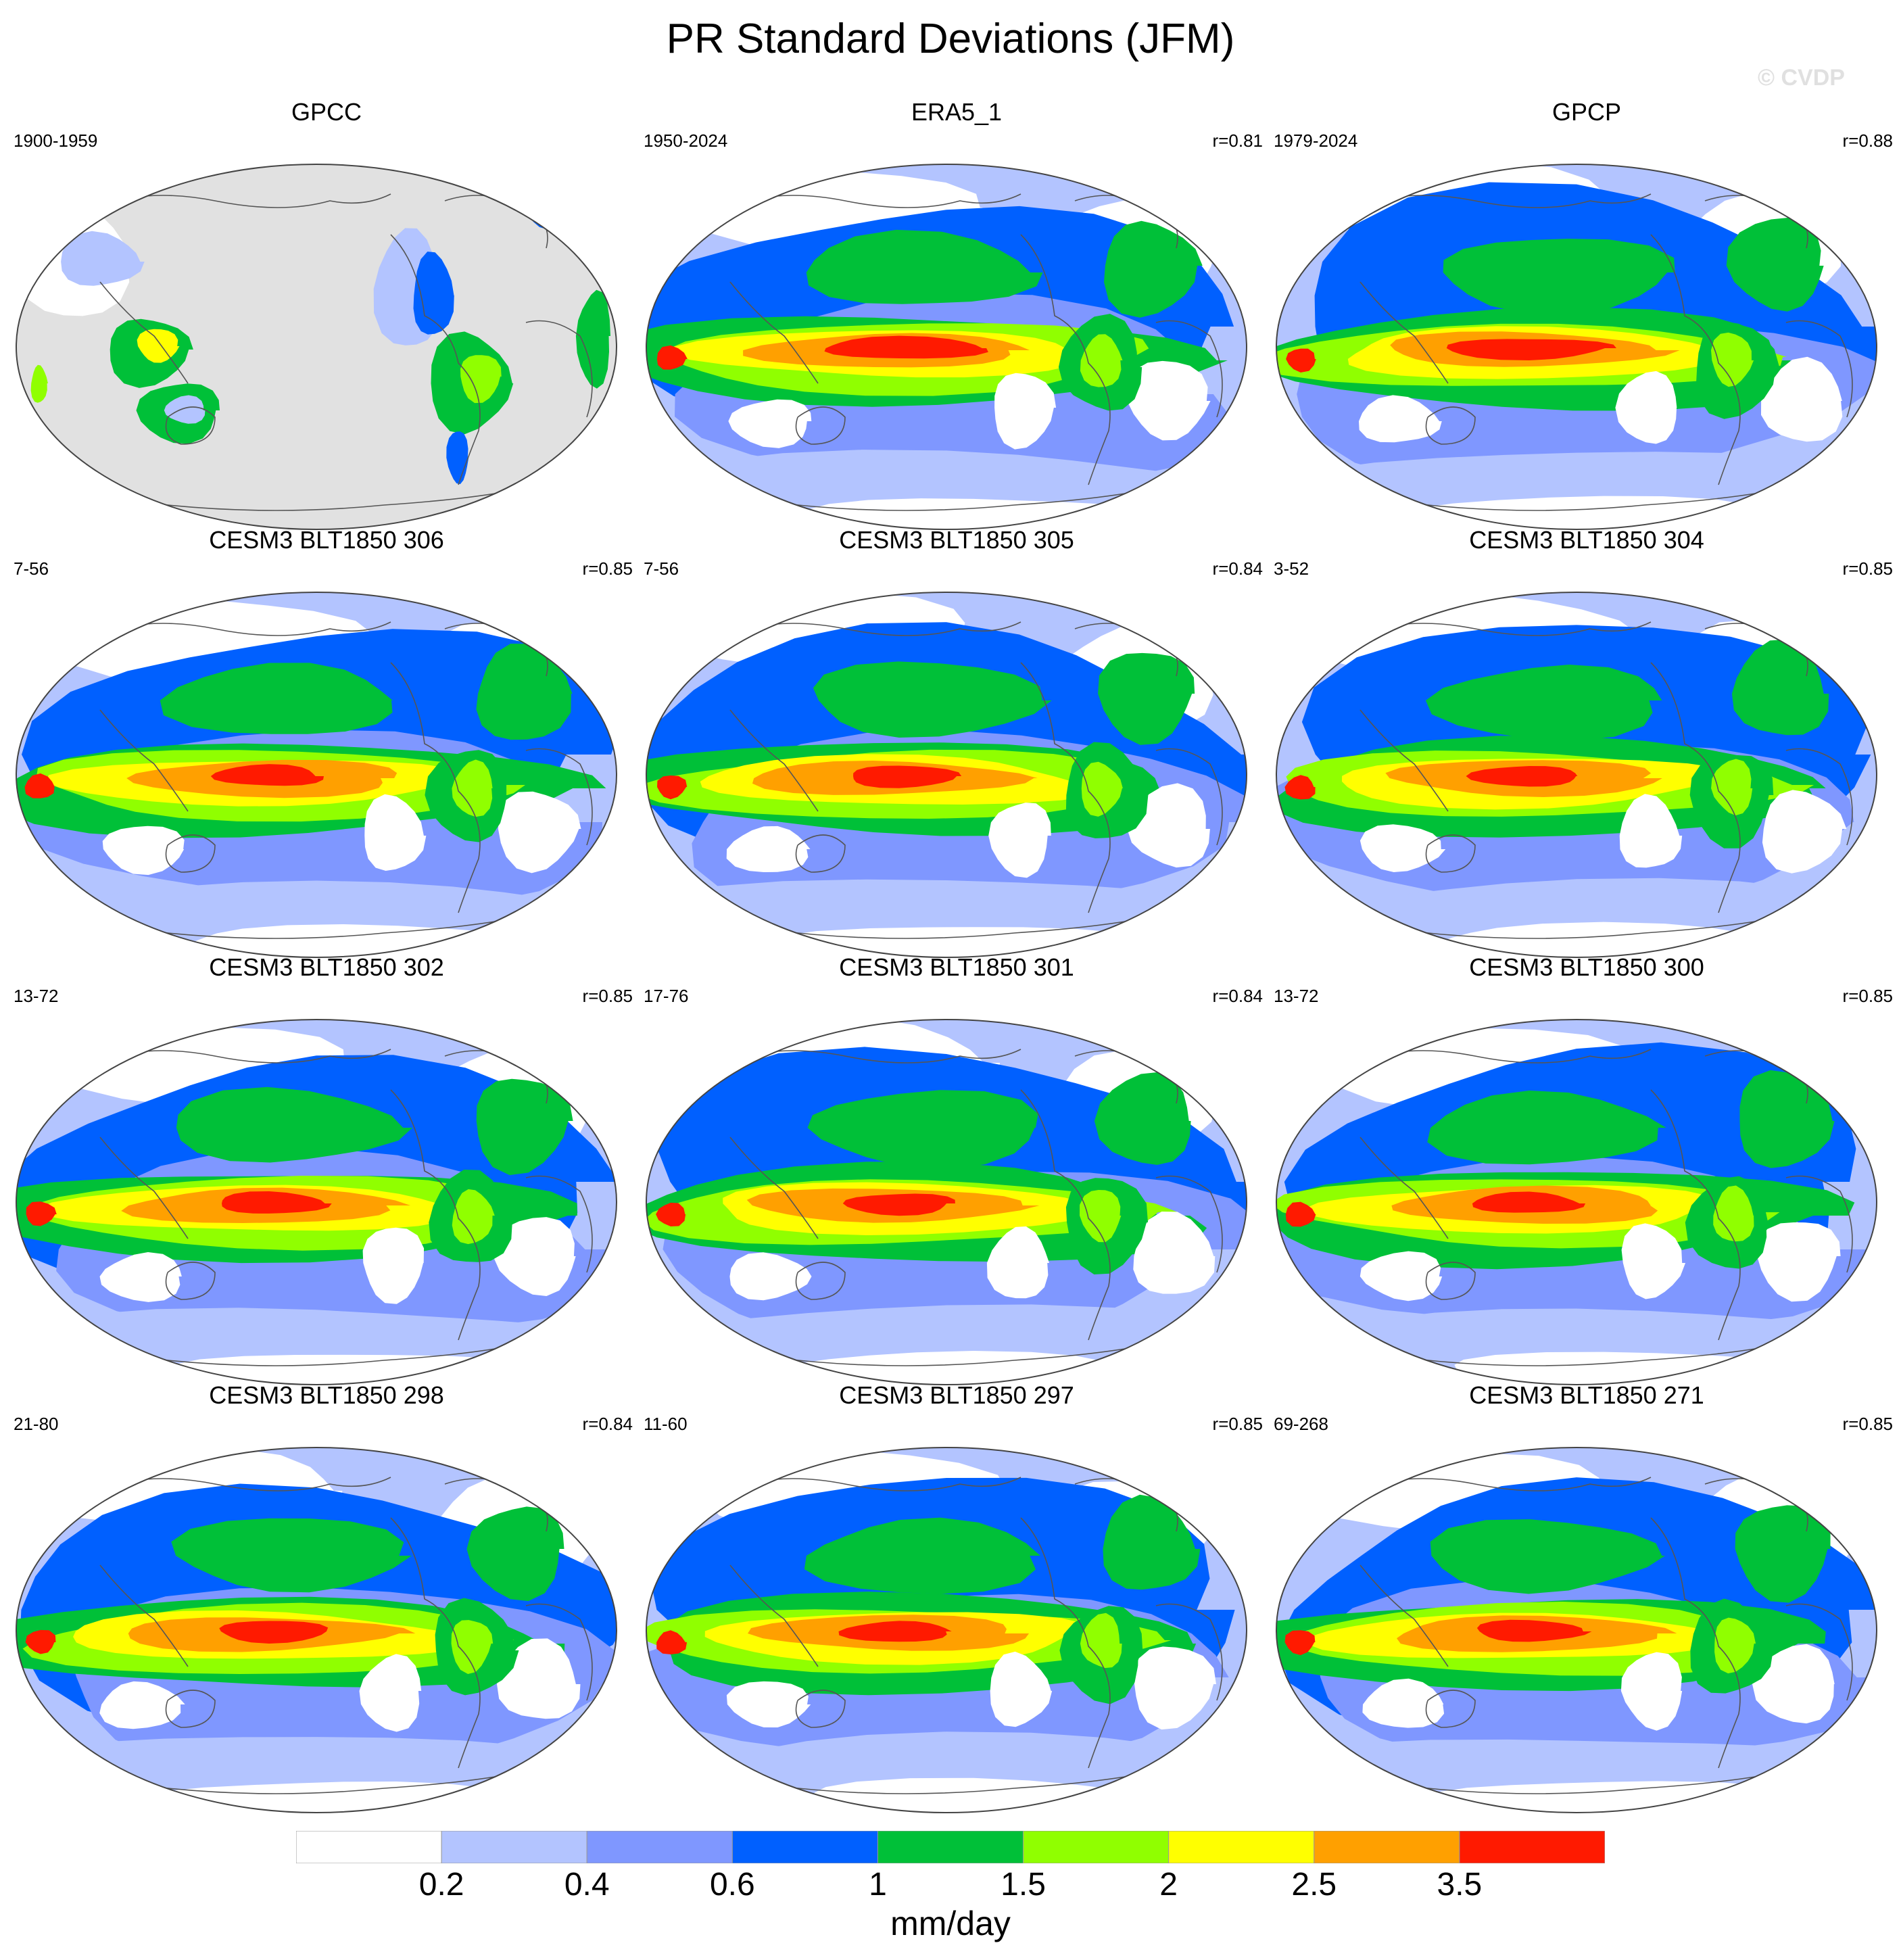 The width and height of the screenshot is (1901, 1960). I want to click on map-panel: CESM3 BLT1850 306 7-56 r=0.85, so click(326, 742).